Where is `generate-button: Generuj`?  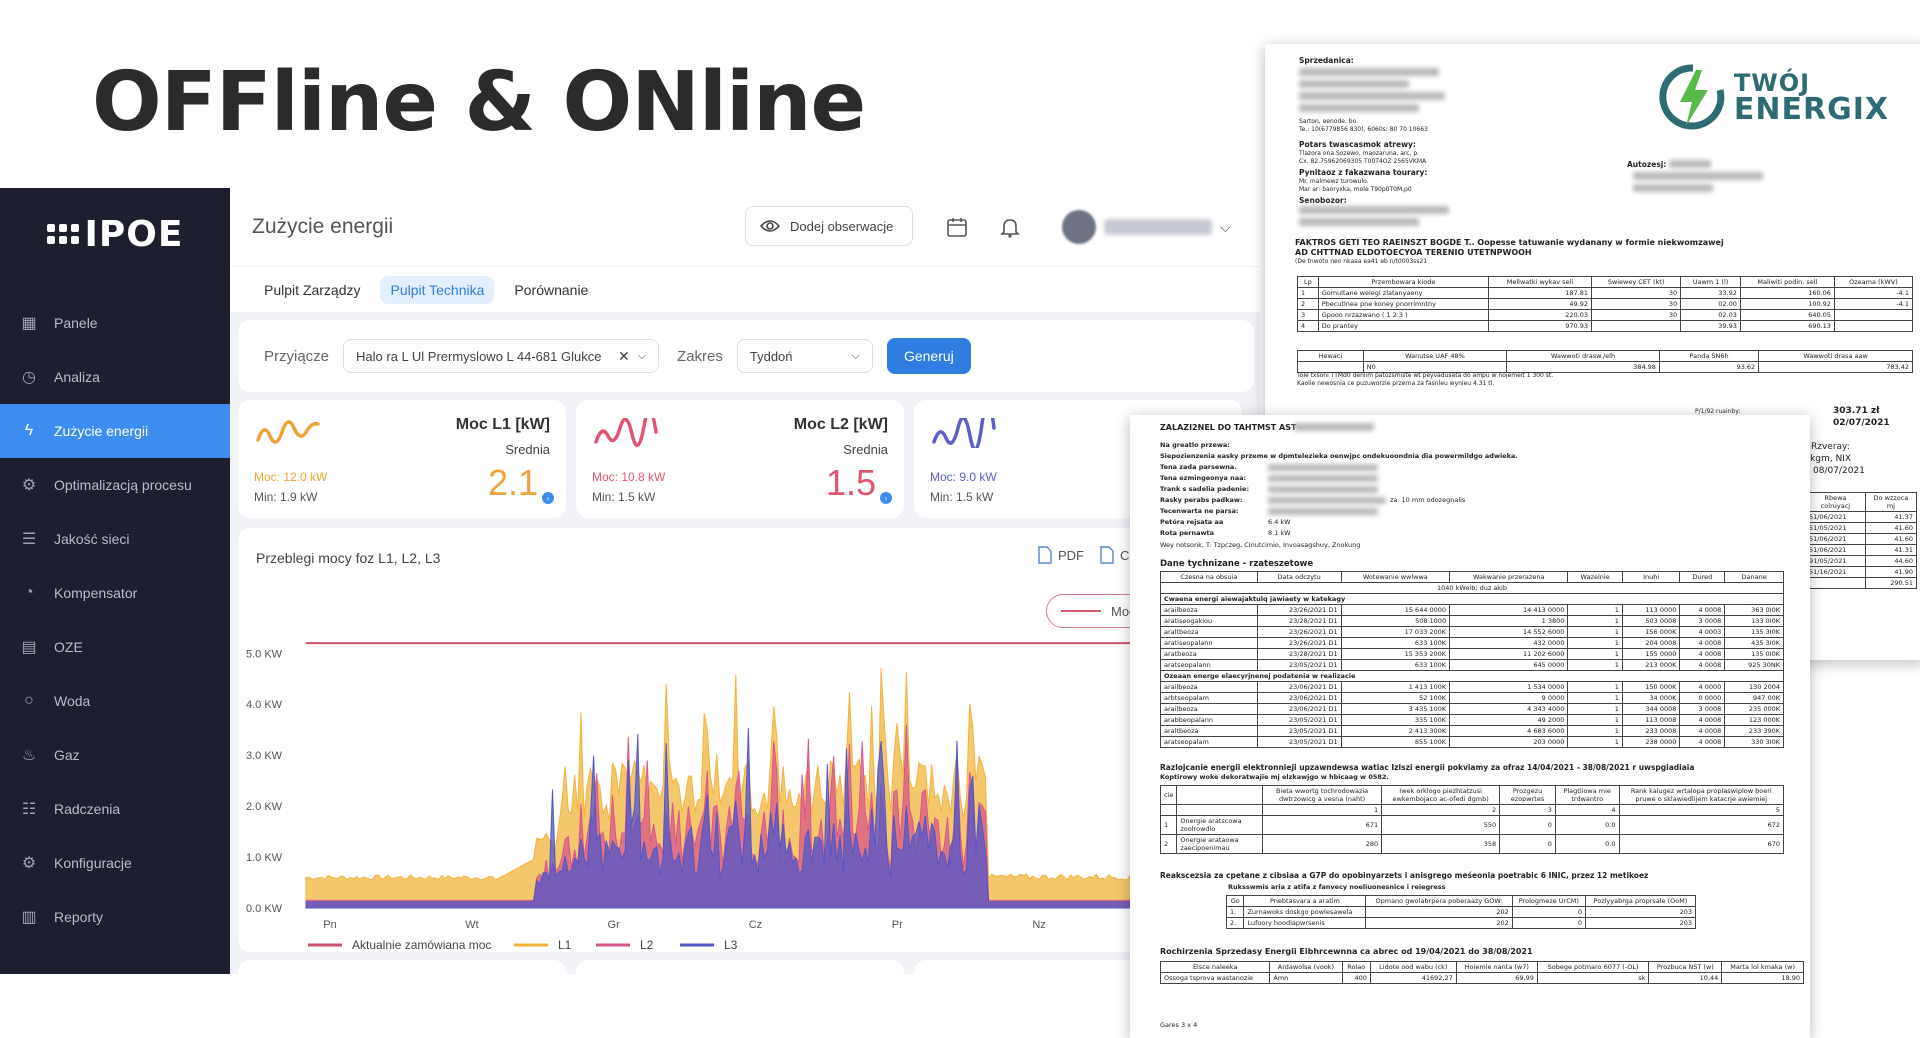
generate-button: Generuj is located at coordinates (928, 356).